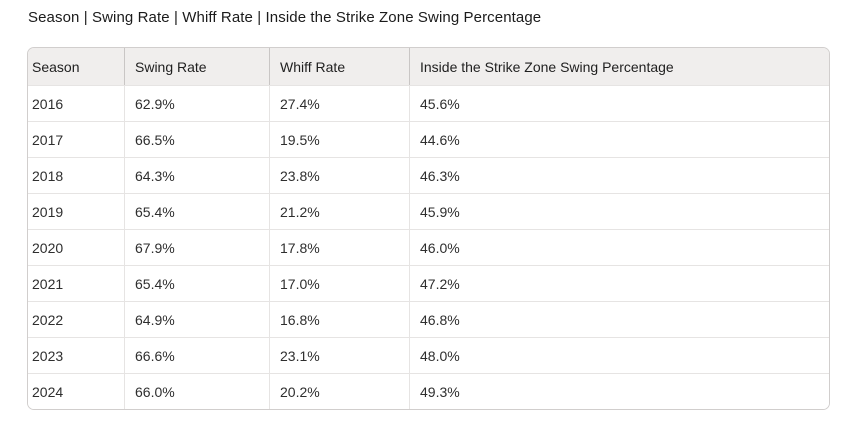  I want to click on table-cell: 47.2%, so click(619, 283).